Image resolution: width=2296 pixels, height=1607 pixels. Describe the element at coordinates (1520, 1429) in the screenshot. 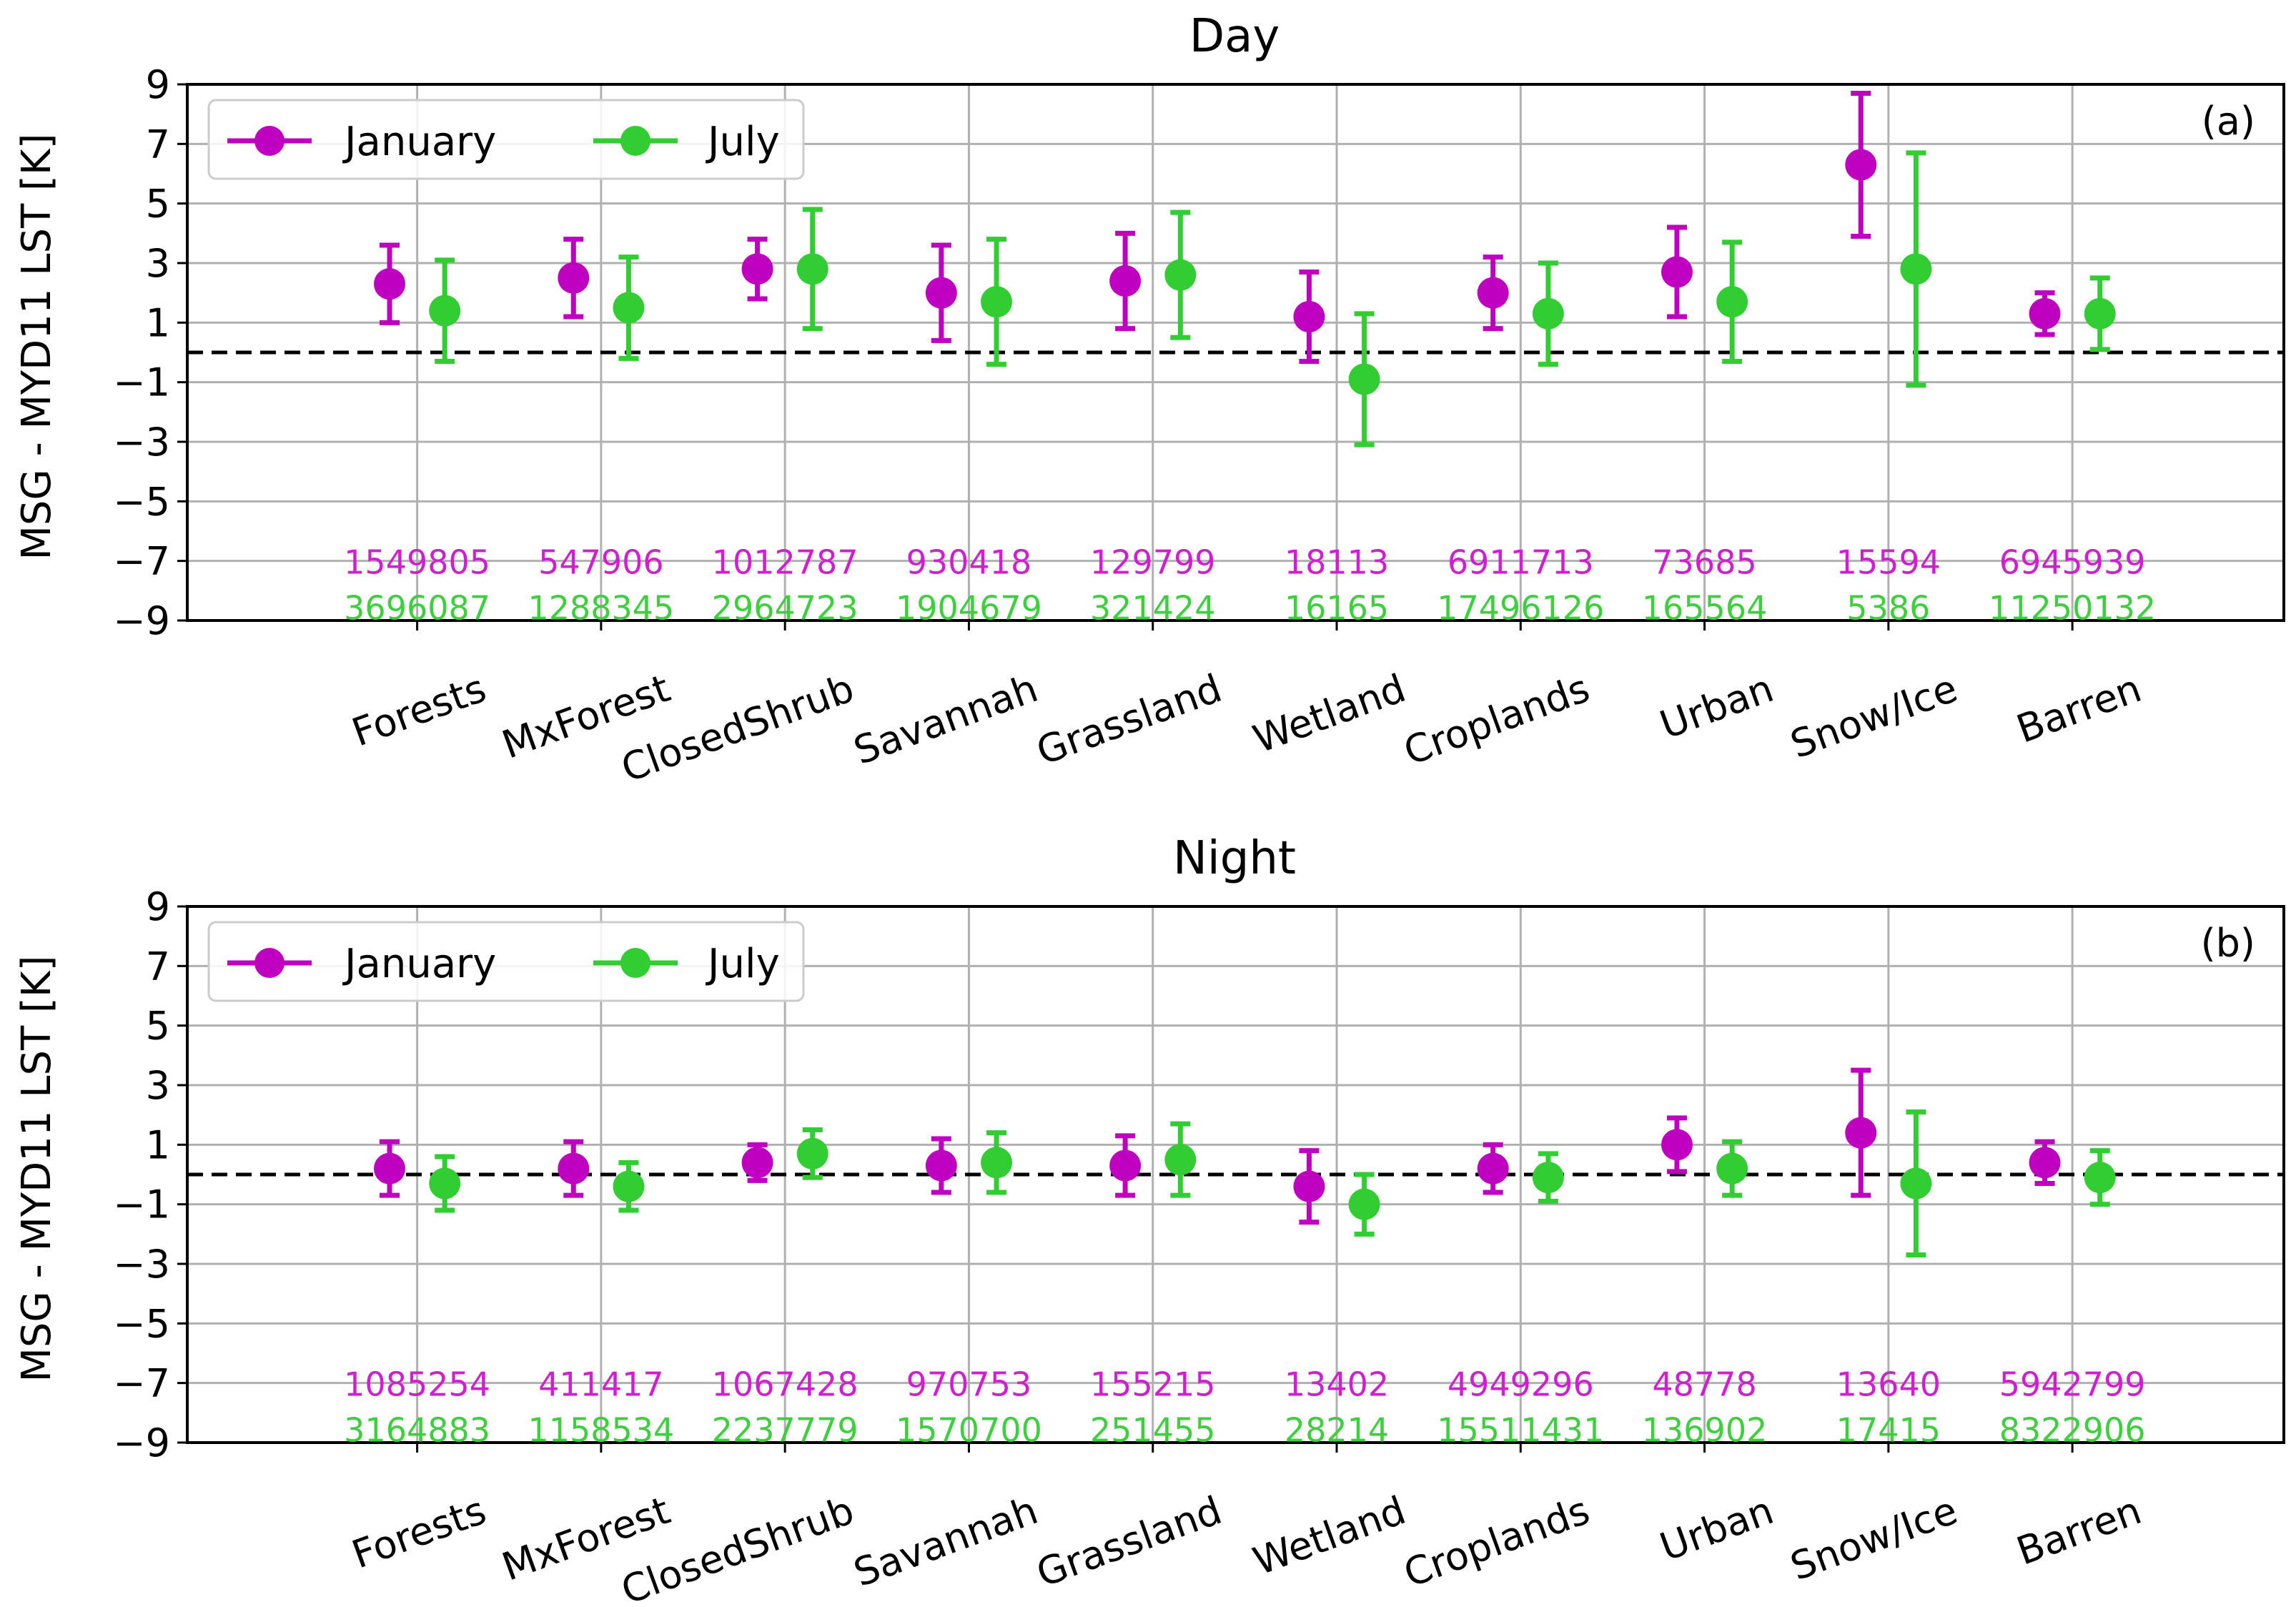

I see `count-label-july: 15511431` at that location.